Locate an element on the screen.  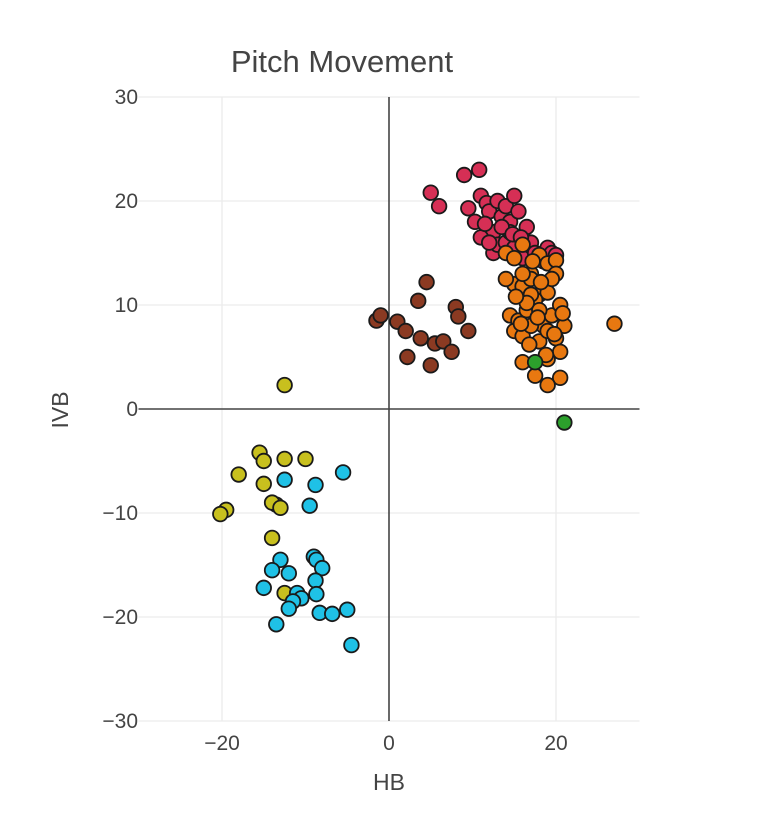
chart-title: Pitch Movement is located at coordinates (342, 61).